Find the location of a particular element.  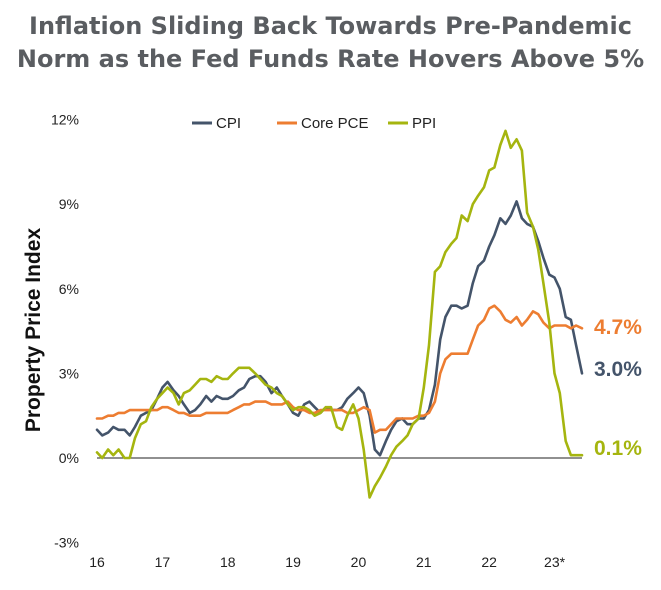

end-labels: 3.0% 4.7% 0.1% is located at coordinates (618, 388).